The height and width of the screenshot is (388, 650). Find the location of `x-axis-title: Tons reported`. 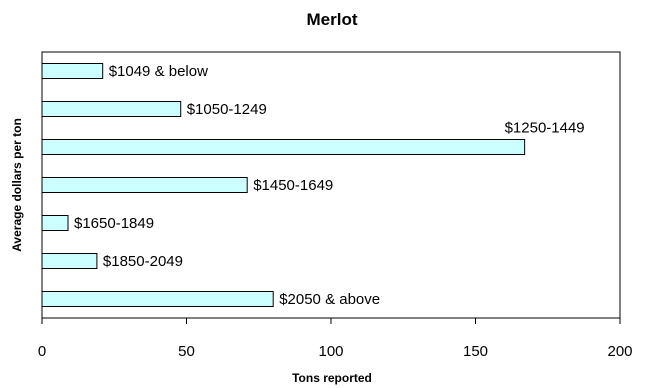

x-axis-title: Tons reported is located at coordinates (332, 378).